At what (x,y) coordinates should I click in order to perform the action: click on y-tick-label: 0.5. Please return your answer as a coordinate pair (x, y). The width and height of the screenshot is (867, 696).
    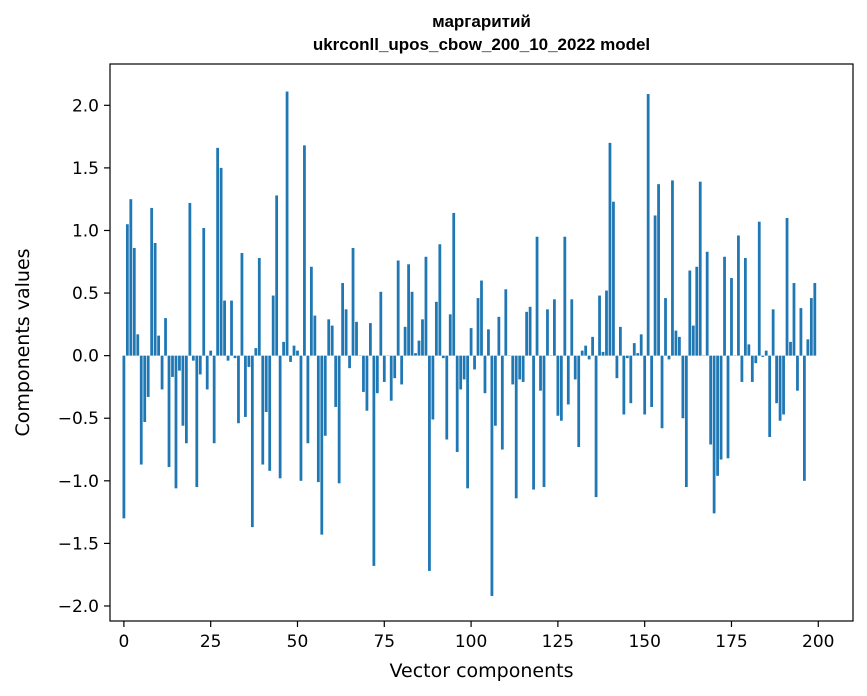
    Looking at the image, I should click on (85, 294).